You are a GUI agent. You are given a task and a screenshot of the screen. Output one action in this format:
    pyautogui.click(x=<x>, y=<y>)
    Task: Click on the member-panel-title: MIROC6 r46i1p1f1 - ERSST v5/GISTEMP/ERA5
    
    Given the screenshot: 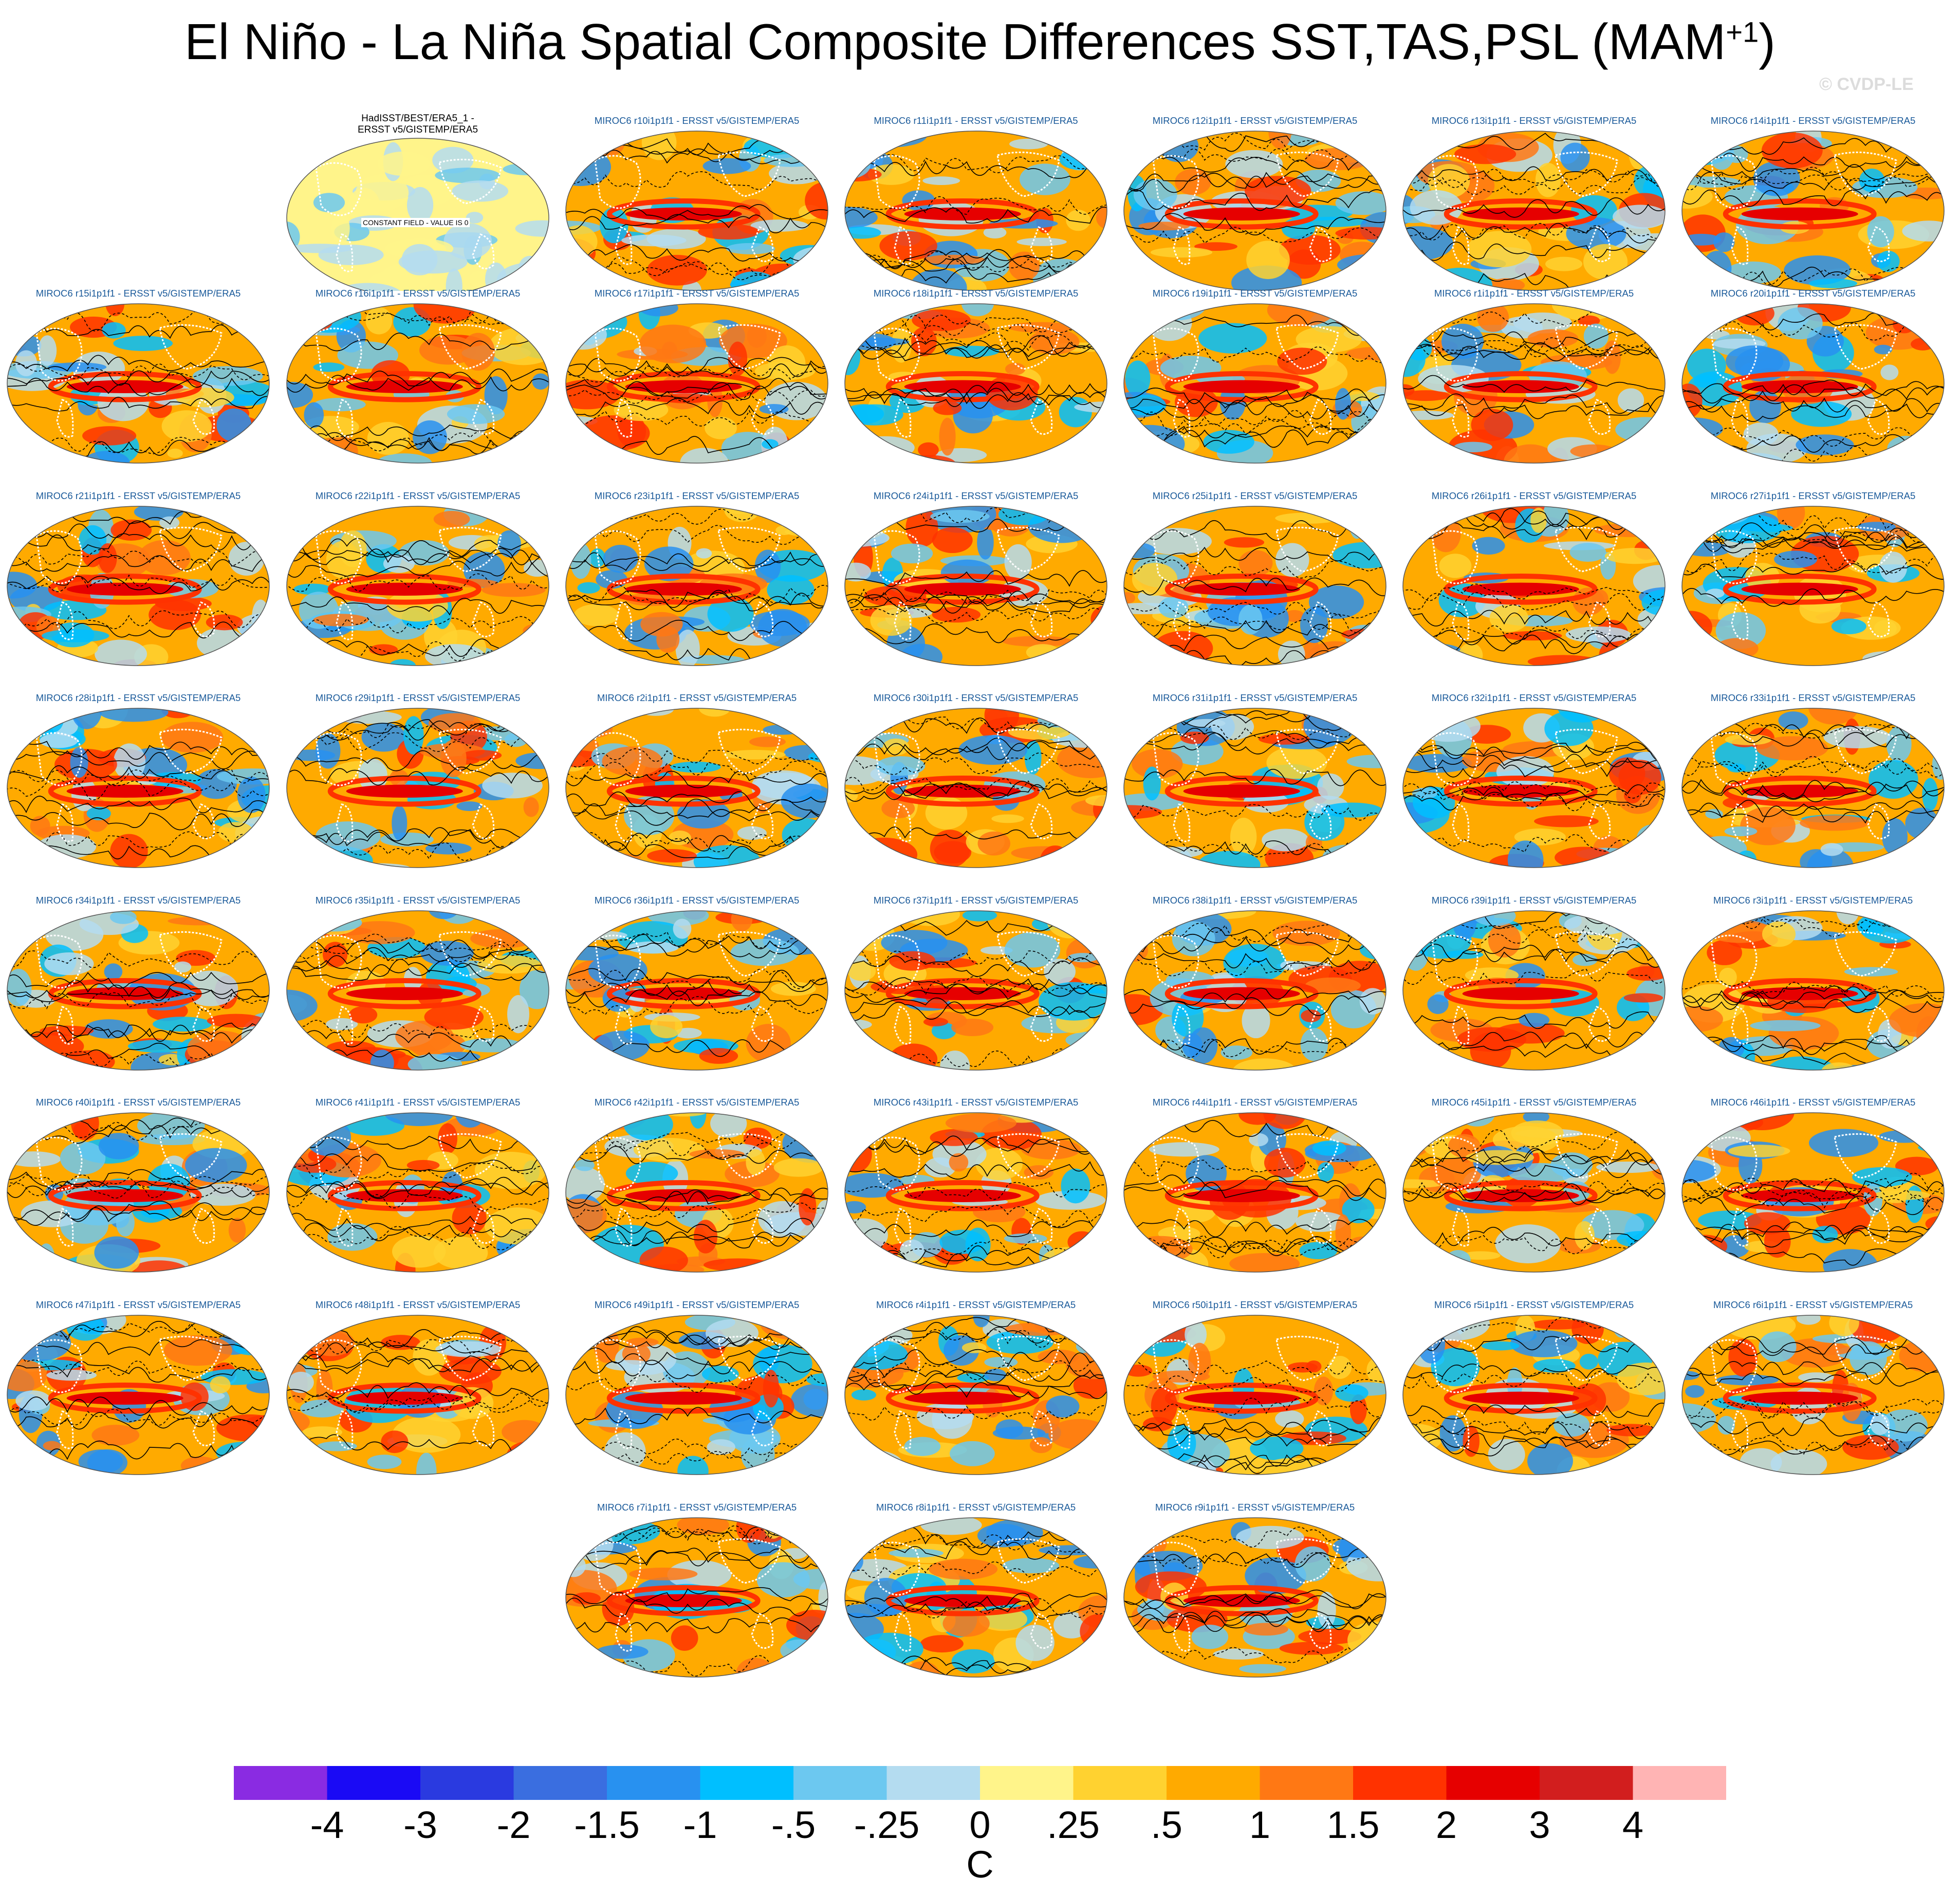 What is the action you would take?
    pyautogui.click(x=1813, y=1102)
    